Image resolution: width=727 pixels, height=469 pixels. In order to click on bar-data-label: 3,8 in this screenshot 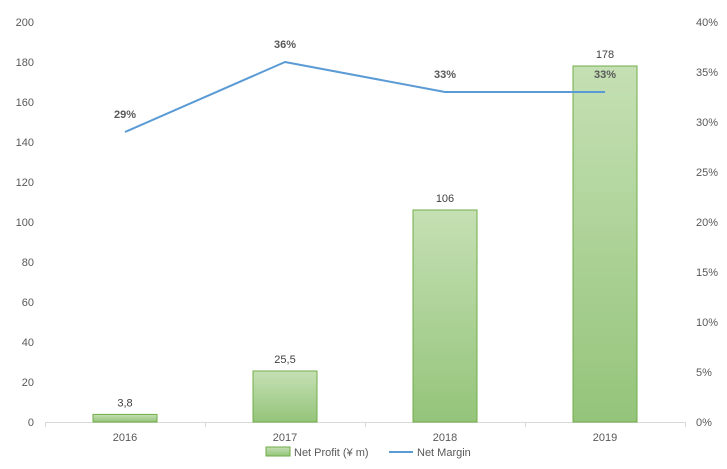, I will do `click(124, 403)`.